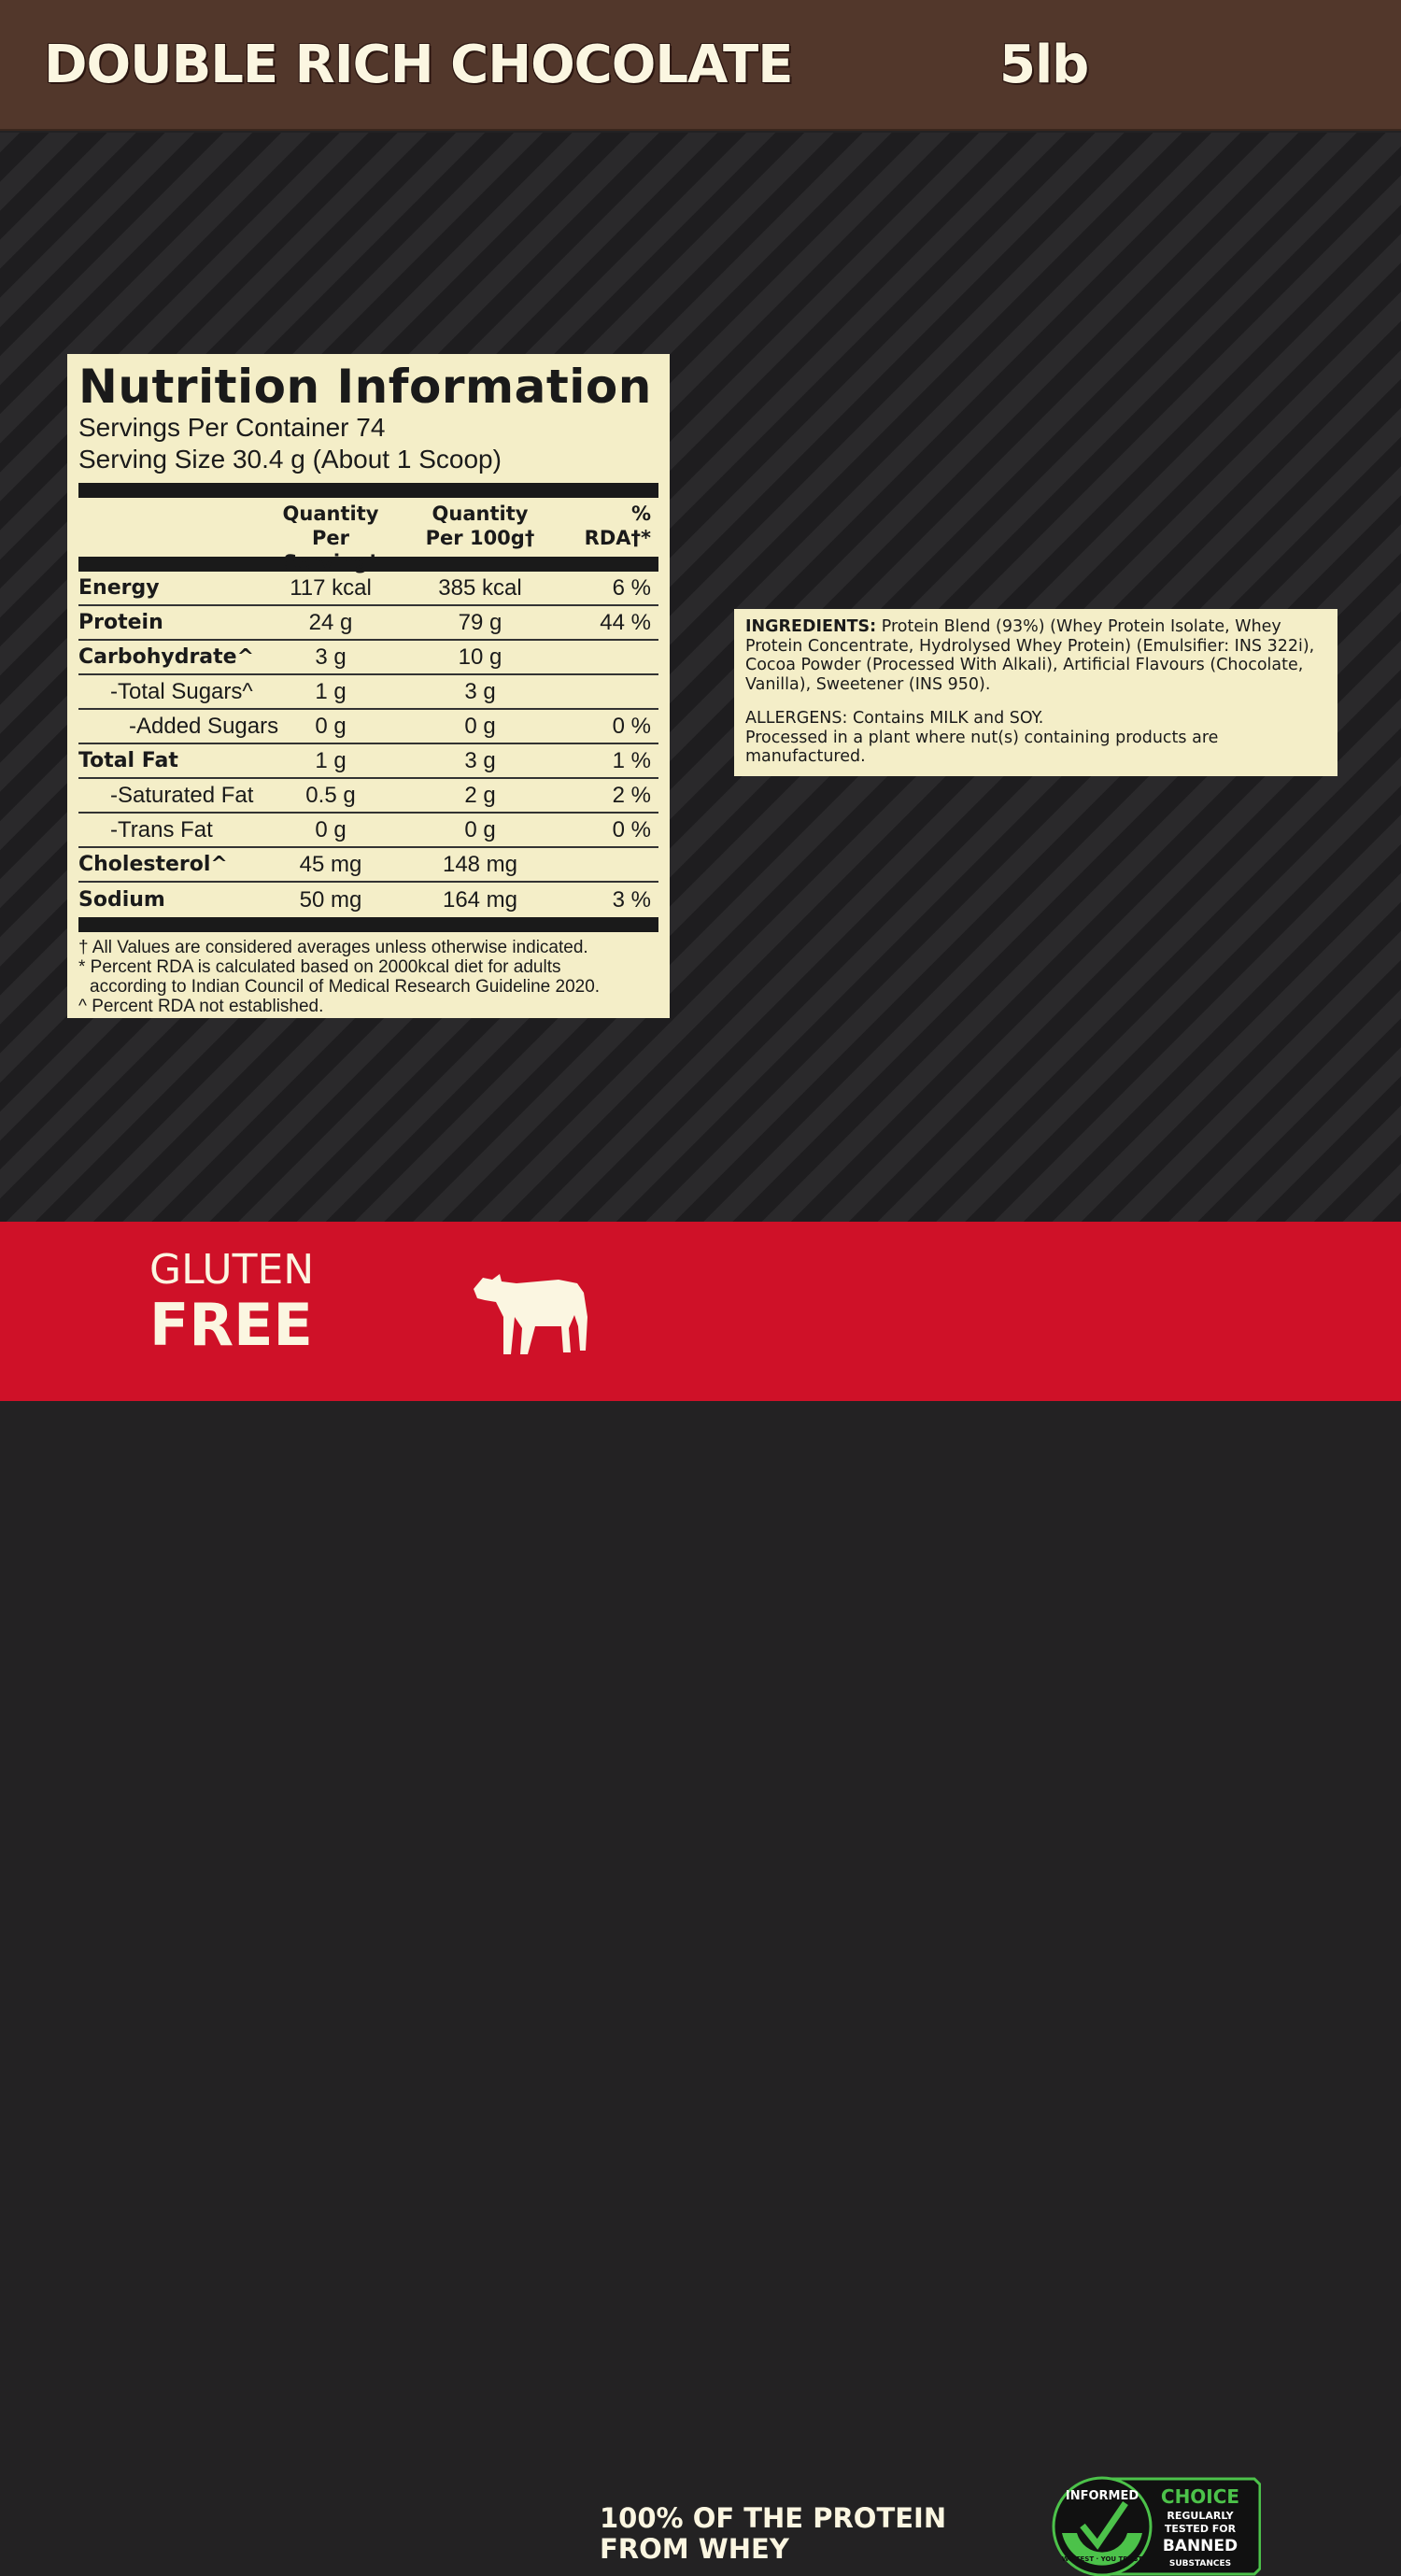  I want to click on rda-value: 2 %, so click(632, 795).